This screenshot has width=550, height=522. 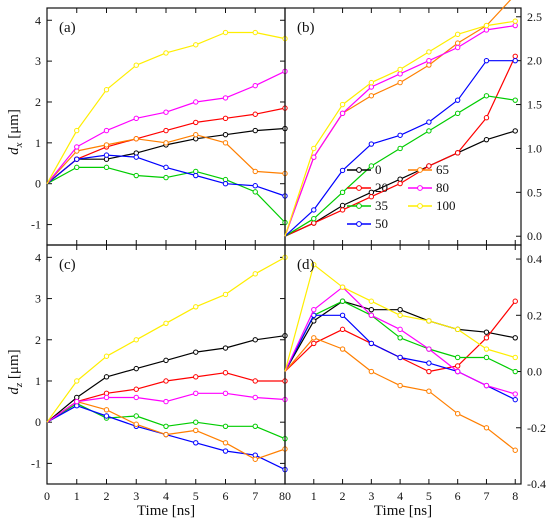 I want to click on x-tick-label: 4, so click(x=166, y=496).